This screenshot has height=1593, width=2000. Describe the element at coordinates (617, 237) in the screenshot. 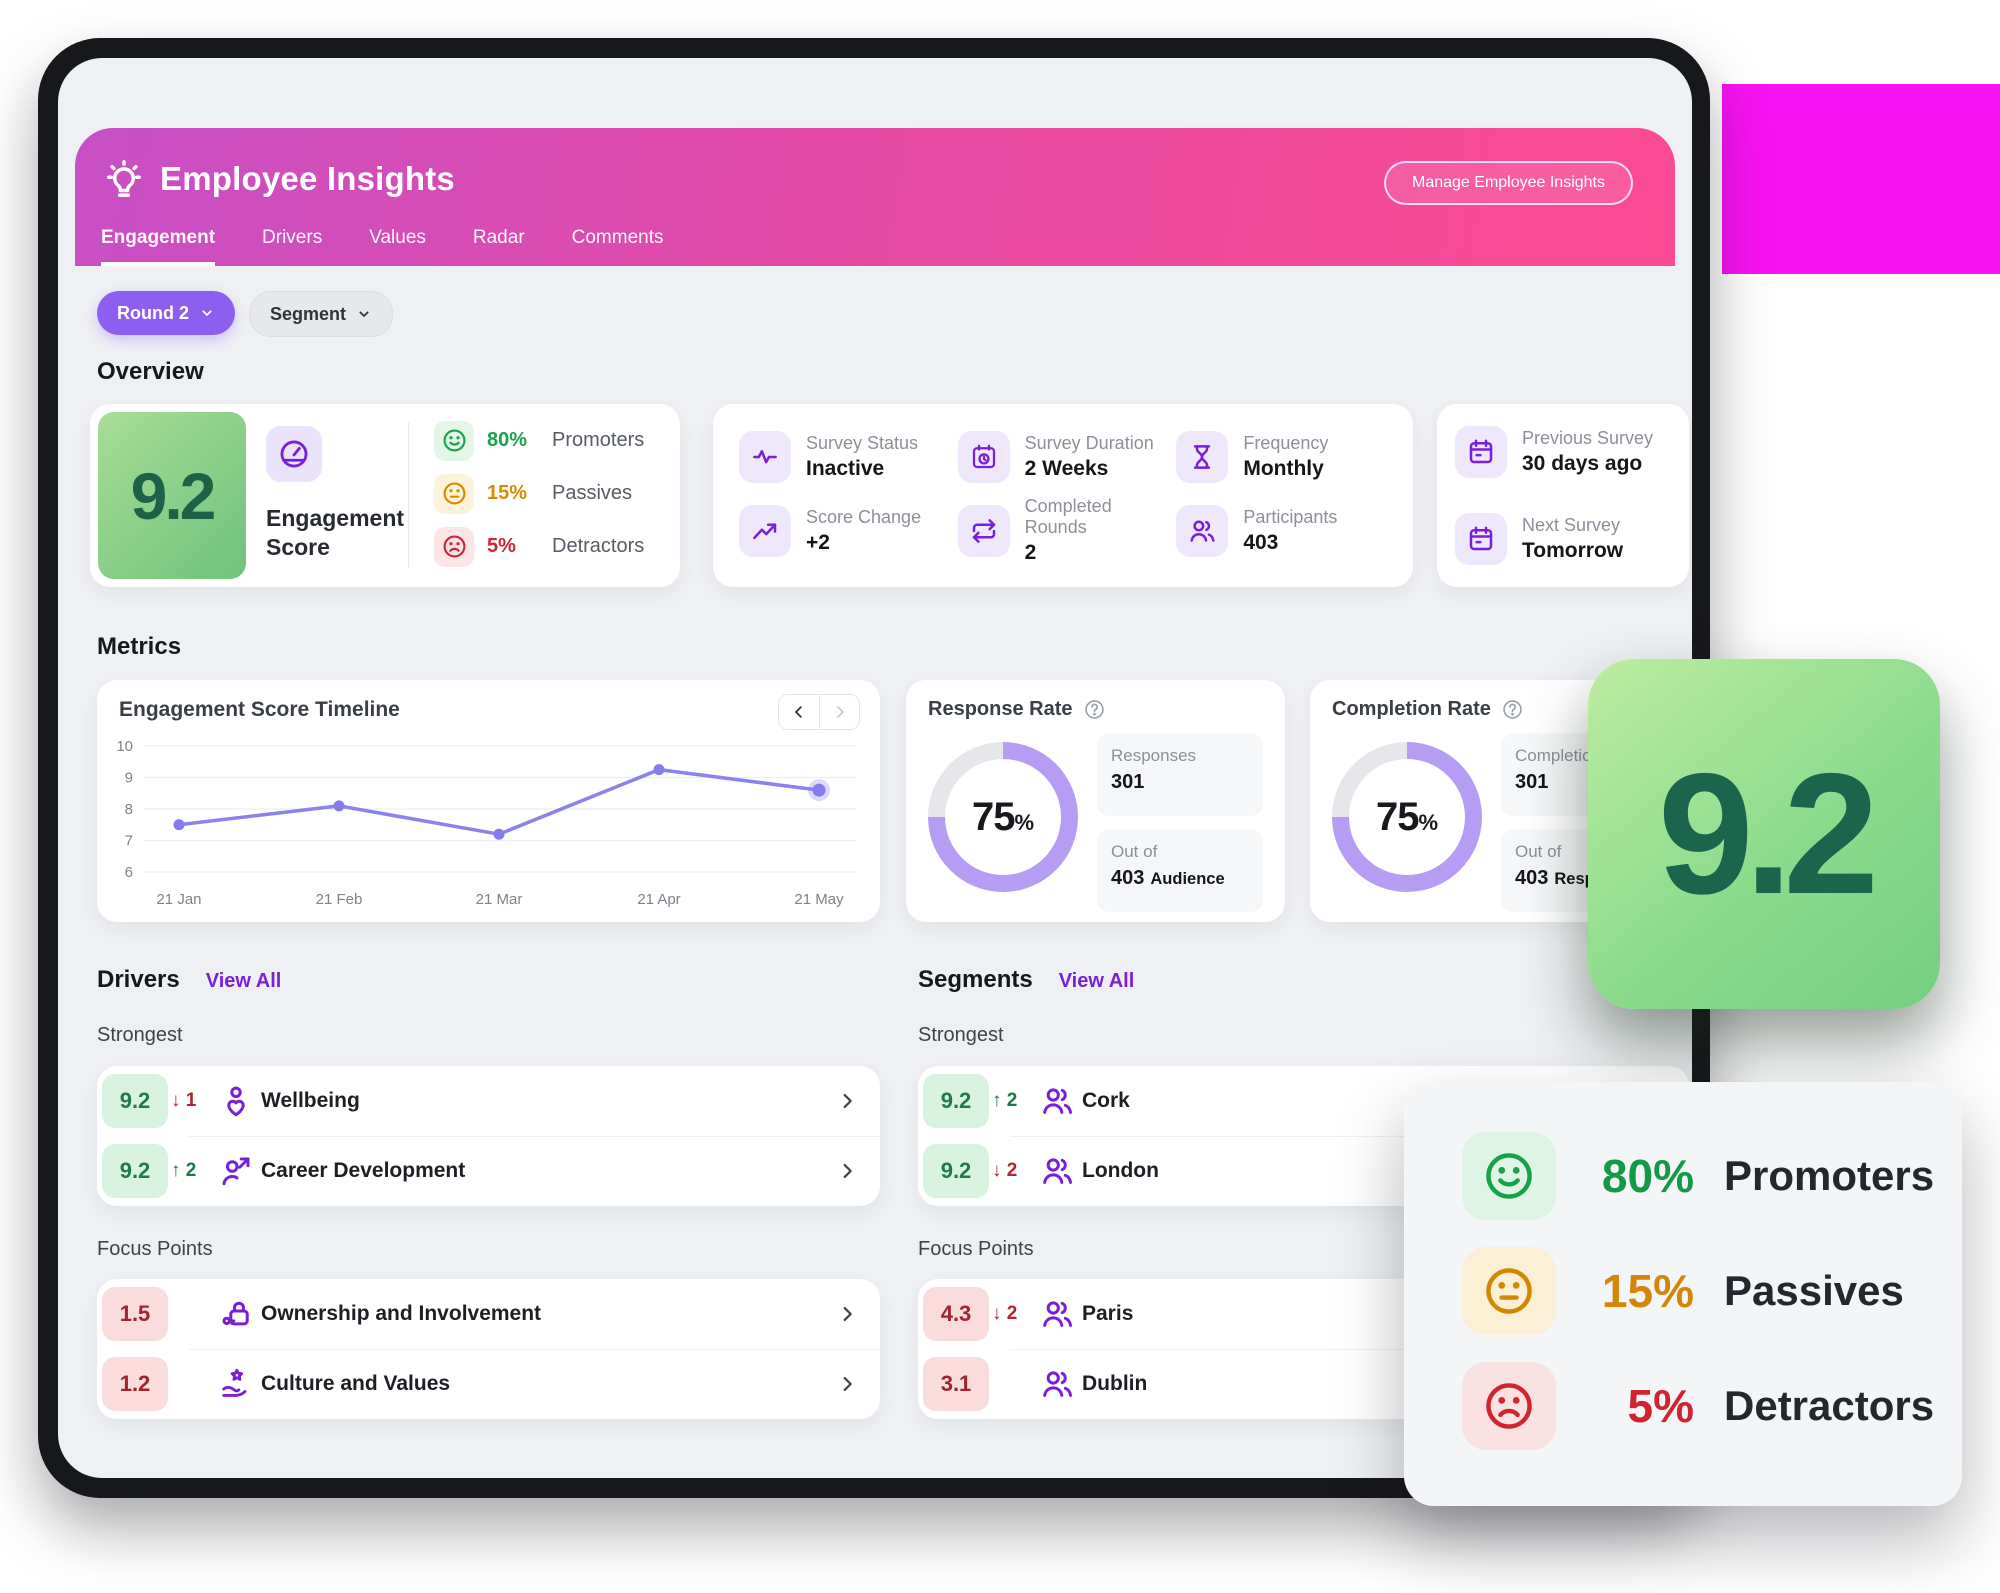

I see `tab-comments: Comments` at that location.